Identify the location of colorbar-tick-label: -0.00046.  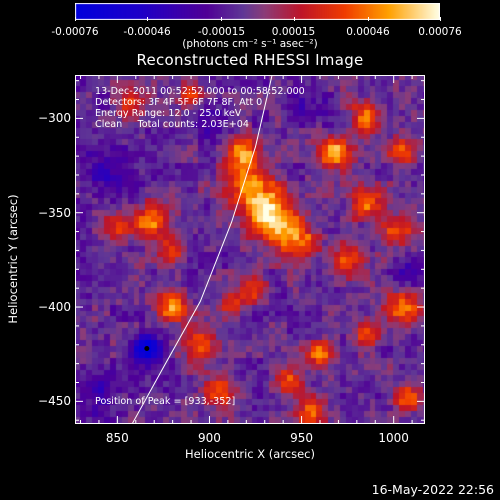
(147, 32).